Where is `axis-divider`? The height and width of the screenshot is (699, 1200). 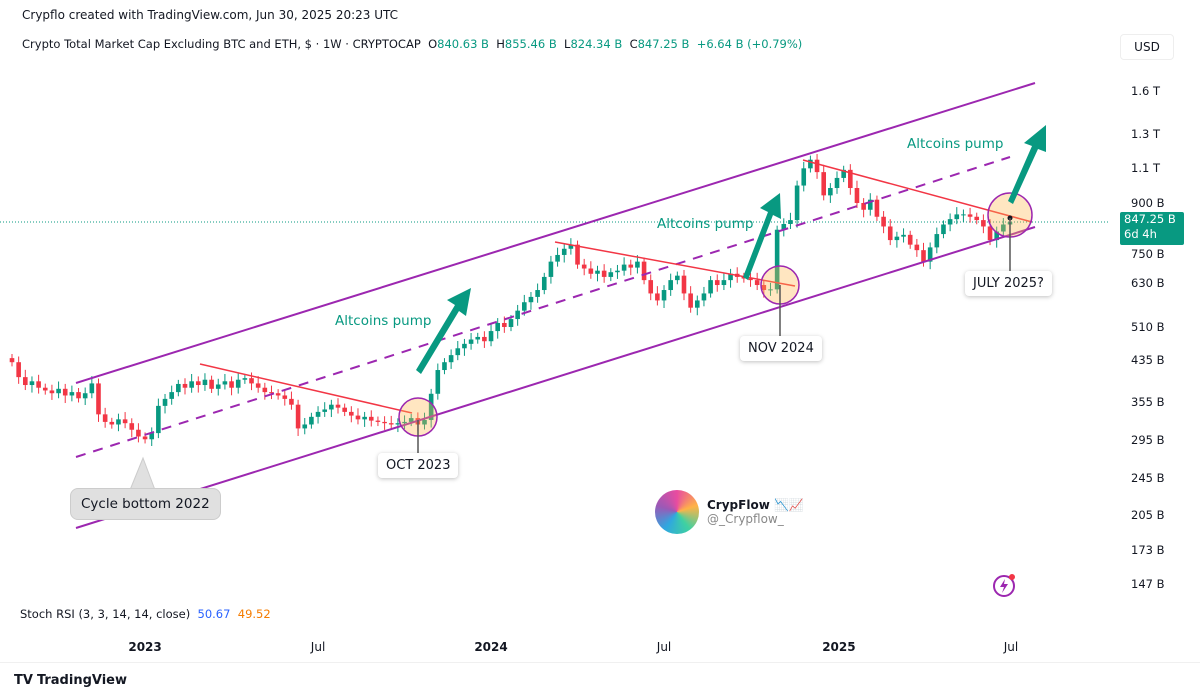 axis-divider is located at coordinates (600, 662).